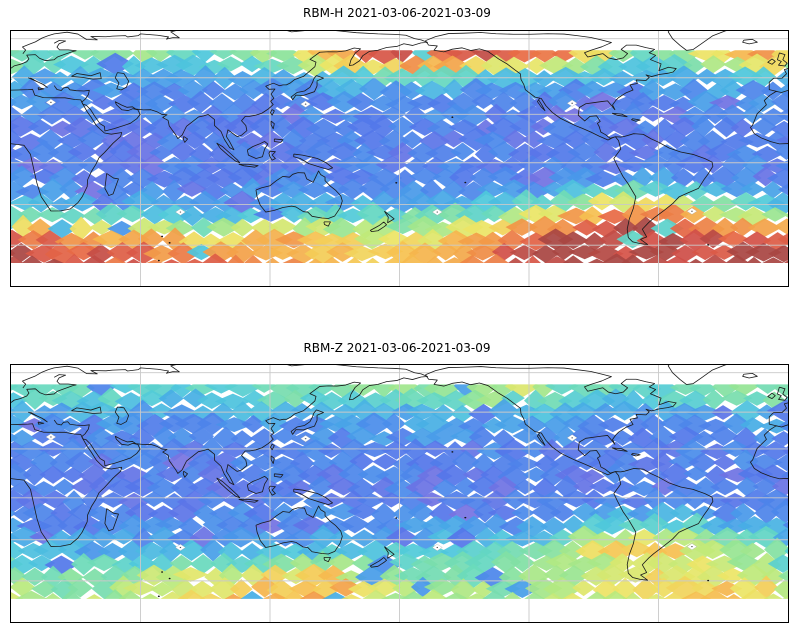  I want to click on chart-title-rbm-h: RBM-H 2021-03-06-2021-03-09, so click(397, 13).